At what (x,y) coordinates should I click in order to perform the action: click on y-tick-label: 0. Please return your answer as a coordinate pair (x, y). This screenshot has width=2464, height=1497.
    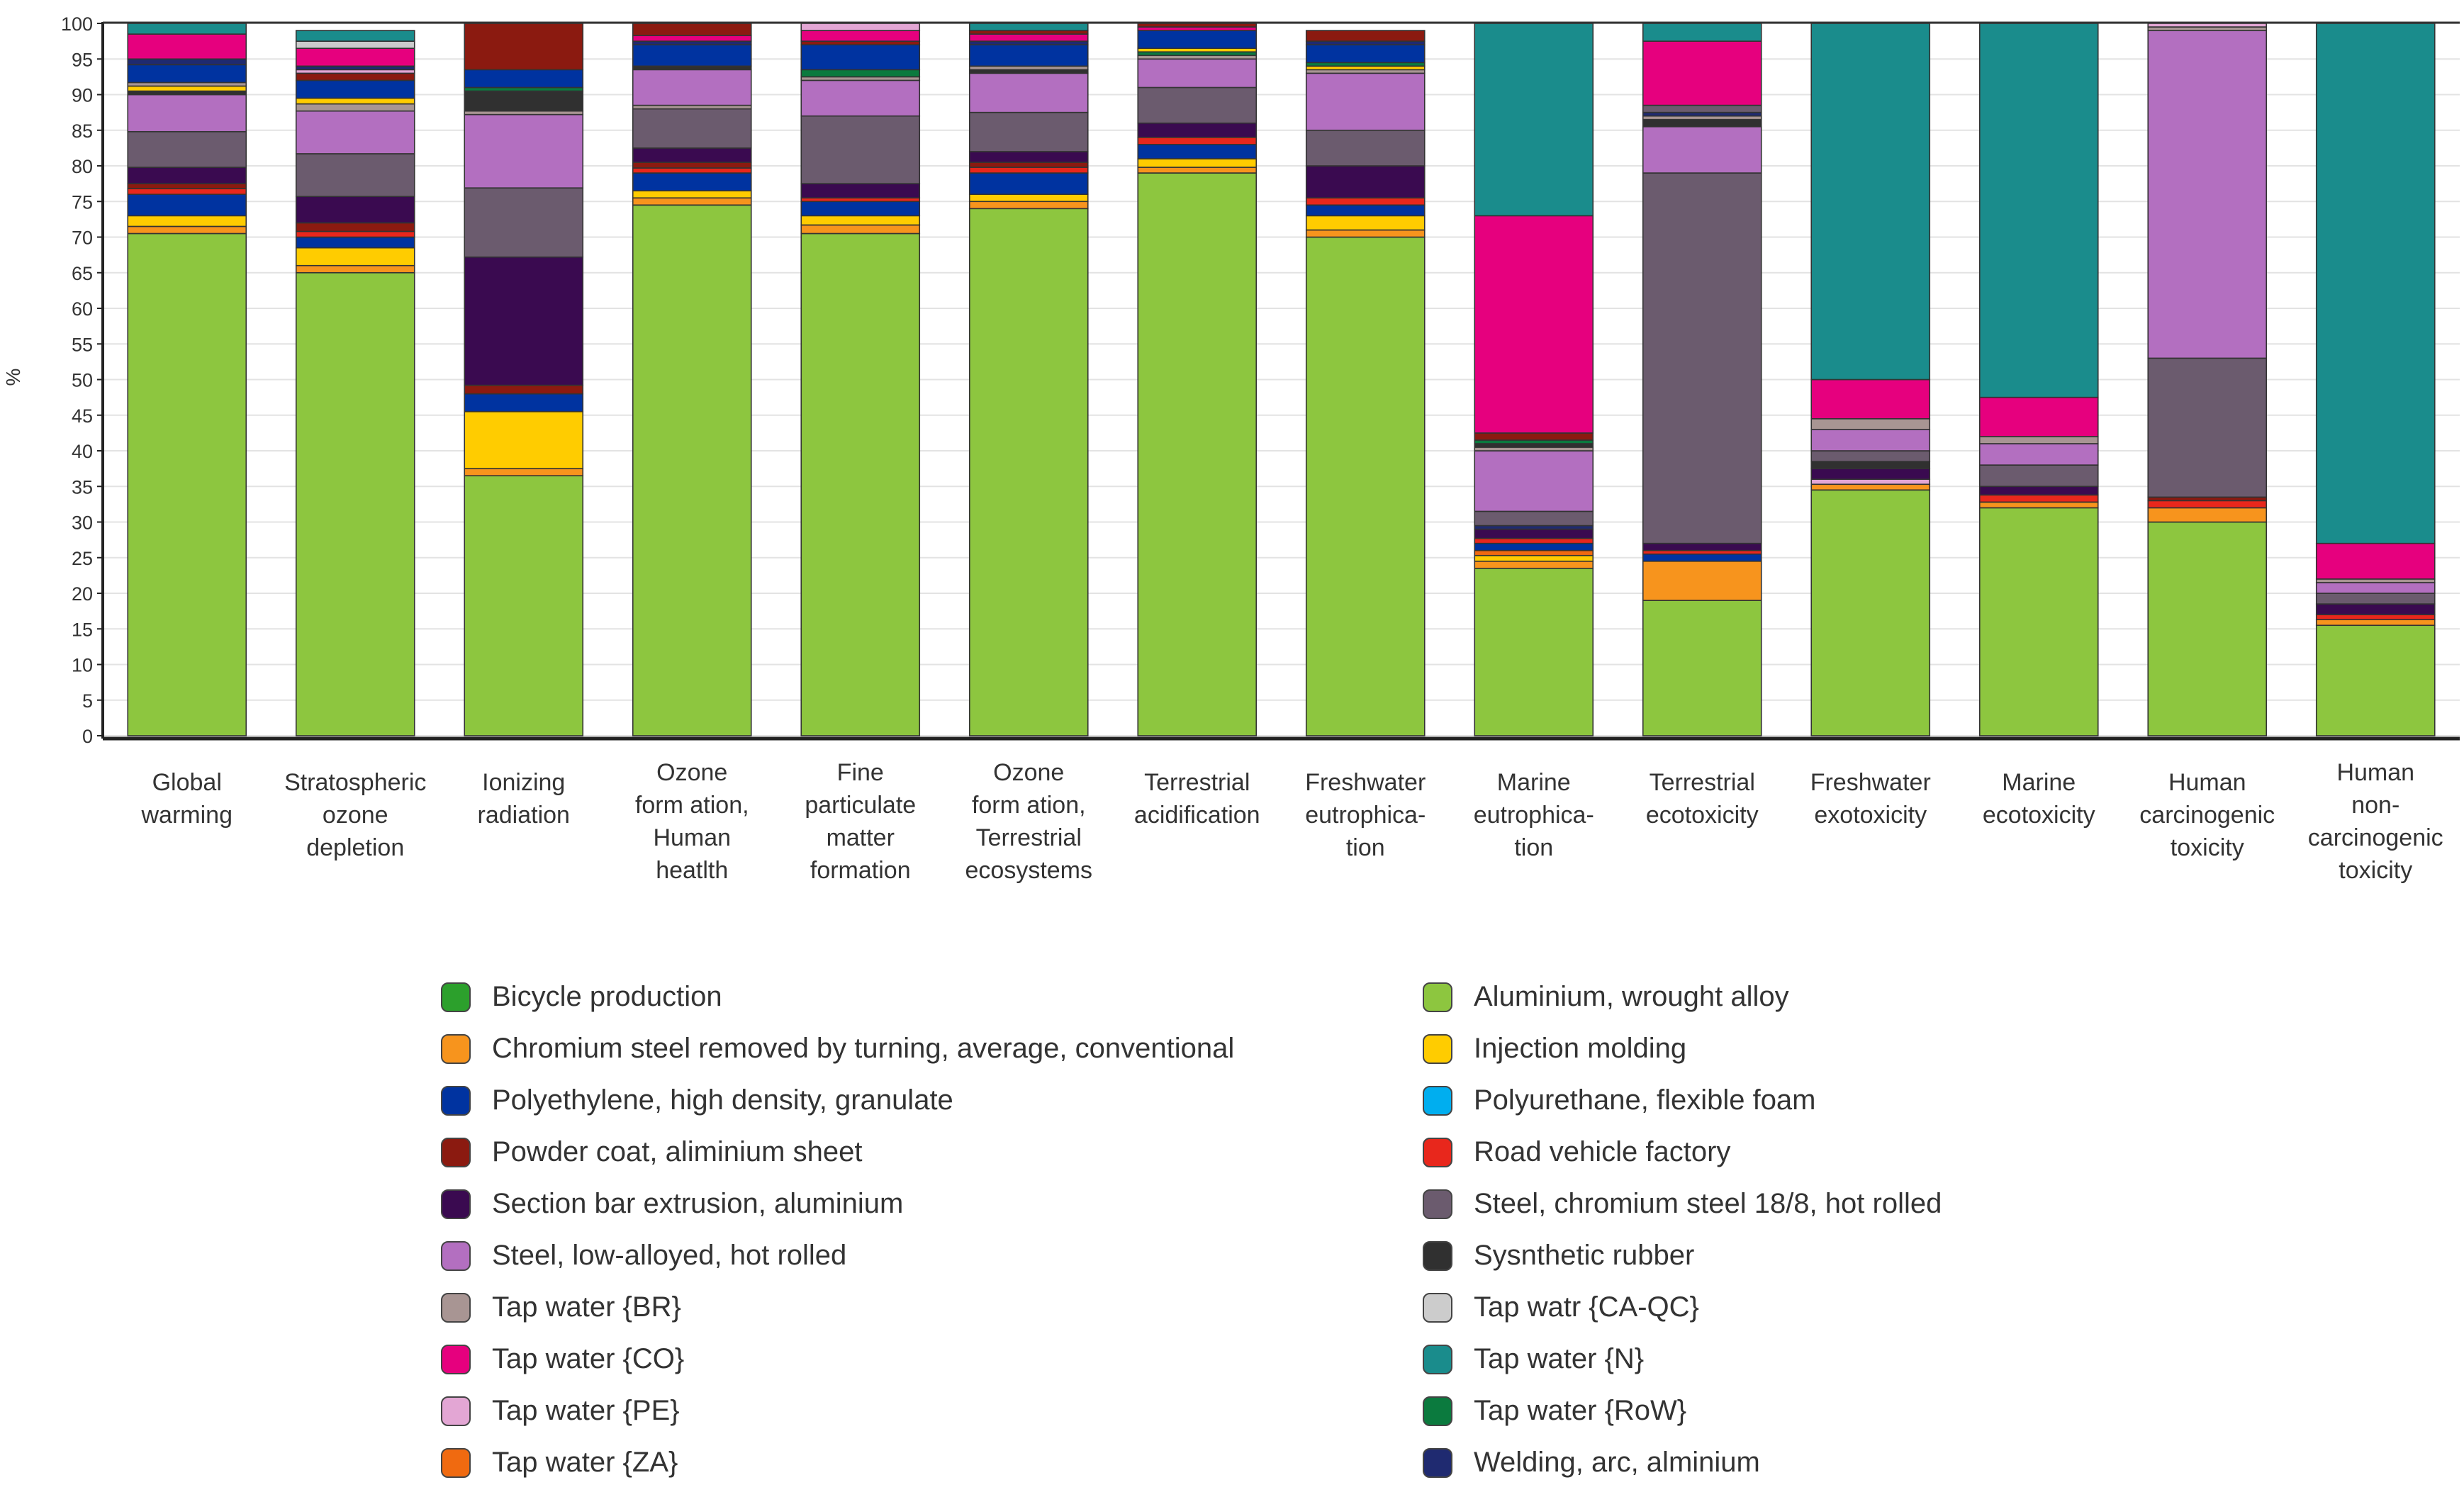
    Looking at the image, I should click on (88, 737).